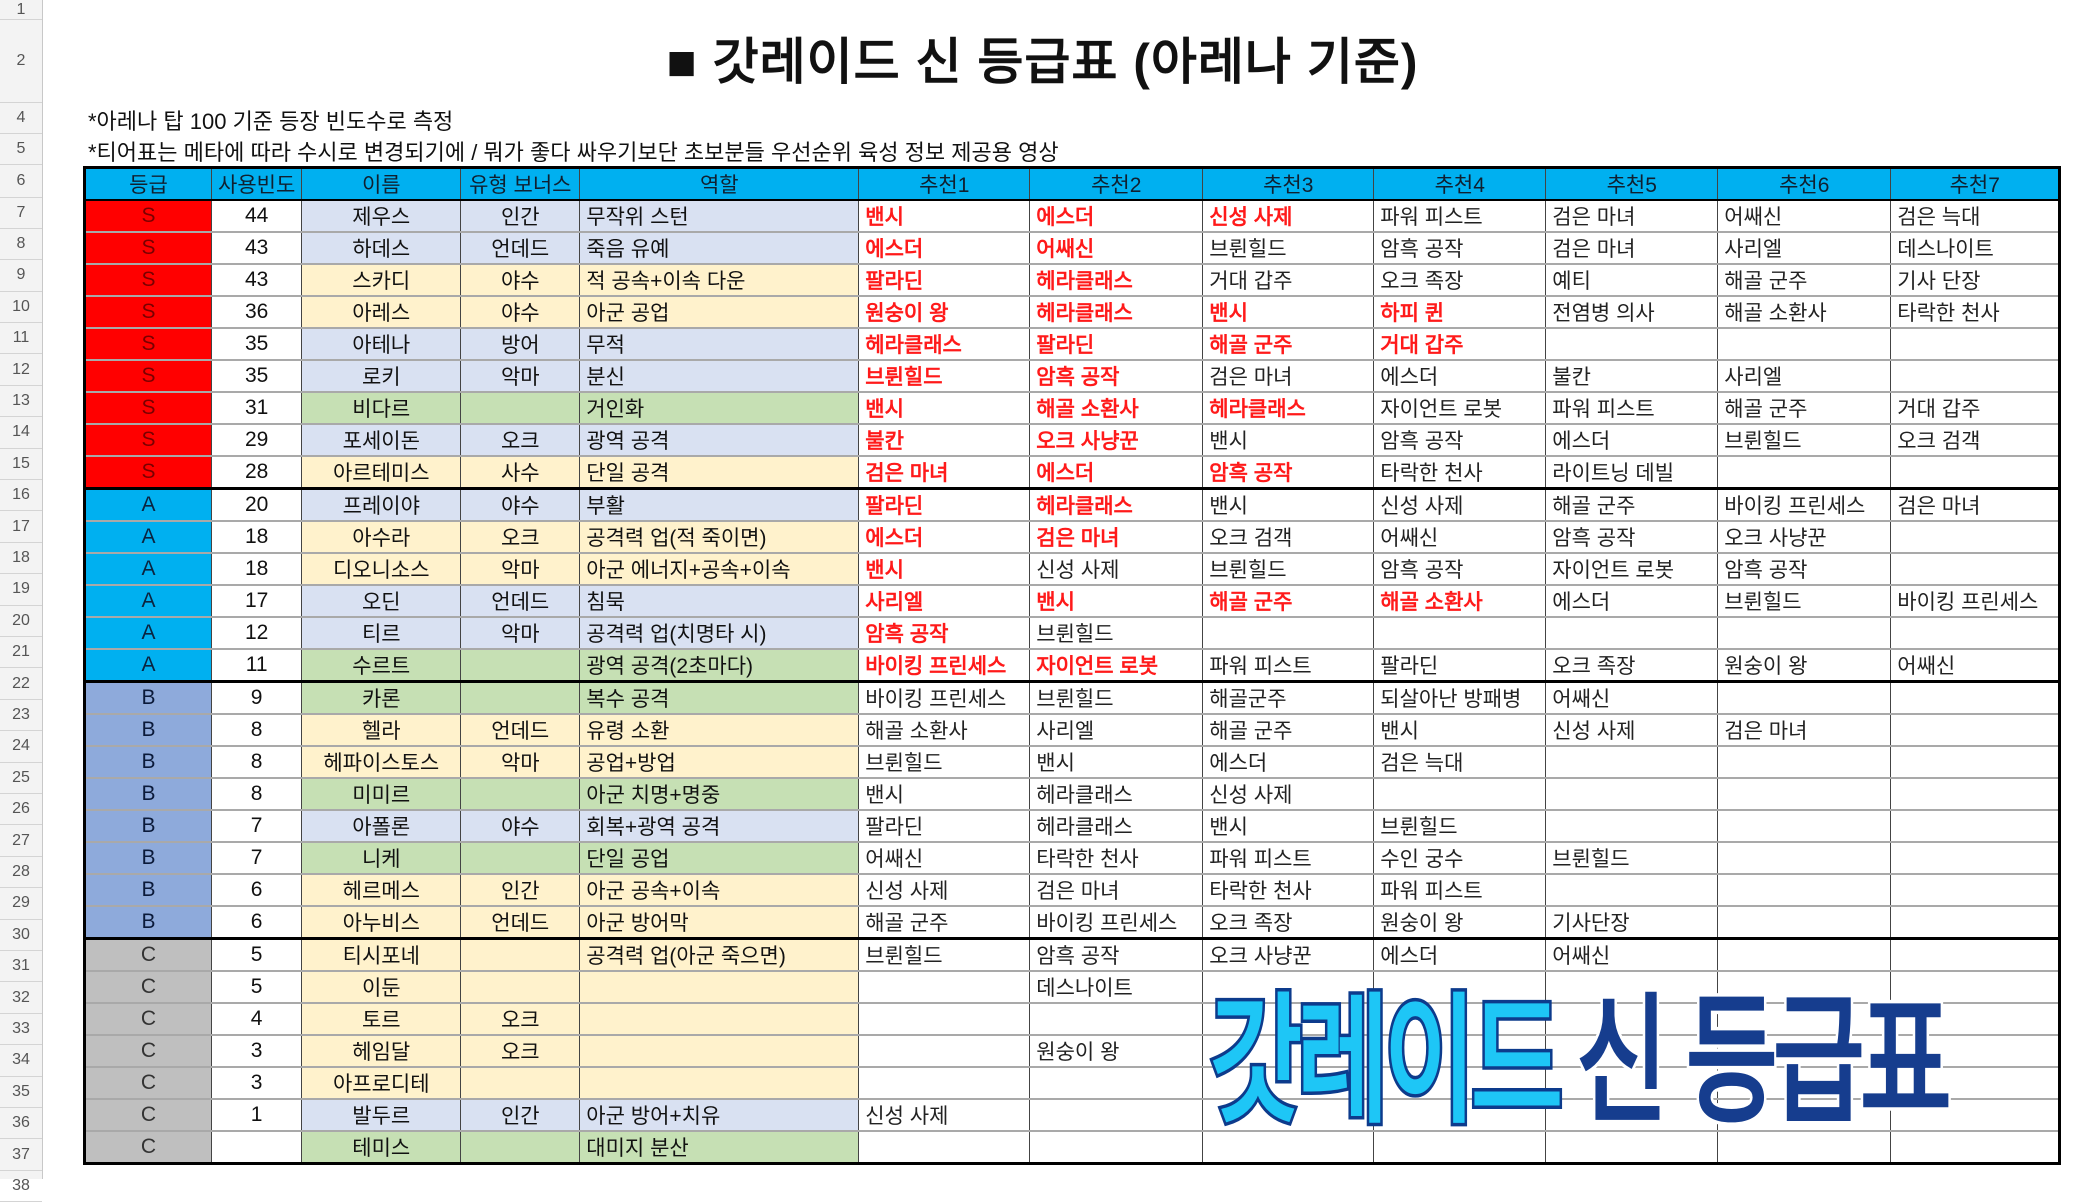  Describe the element at coordinates (381, 504) in the screenshot. I see `name-cell: 프레이야` at that location.